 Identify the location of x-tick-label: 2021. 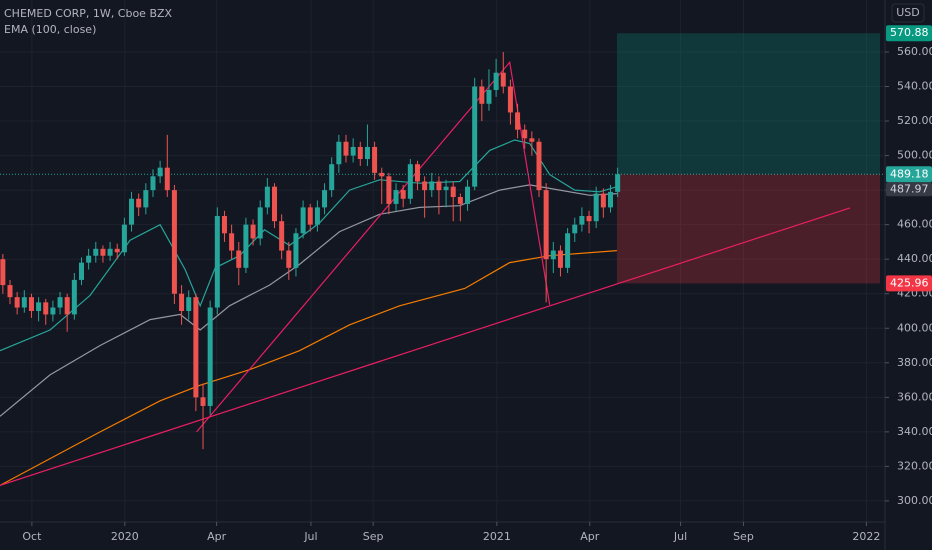
(497, 536).